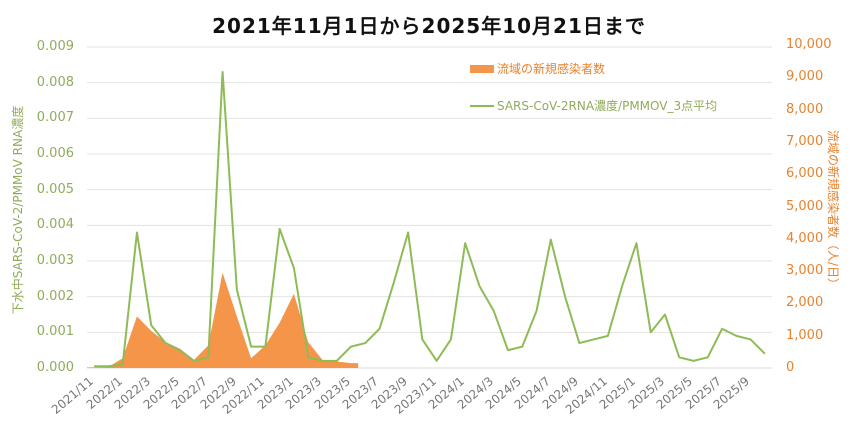  I want to click on legend-item-rna: SARS-CoV-2RNA濃度/PMMOV_3点平均, so click(593, 105).